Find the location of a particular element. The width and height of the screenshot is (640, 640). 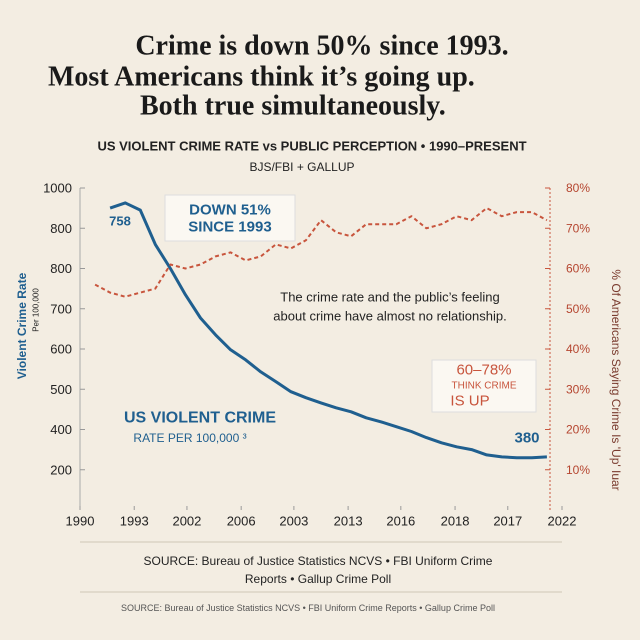

annotation: about crime have almost no relationship. is located at coordinates (389, 316).